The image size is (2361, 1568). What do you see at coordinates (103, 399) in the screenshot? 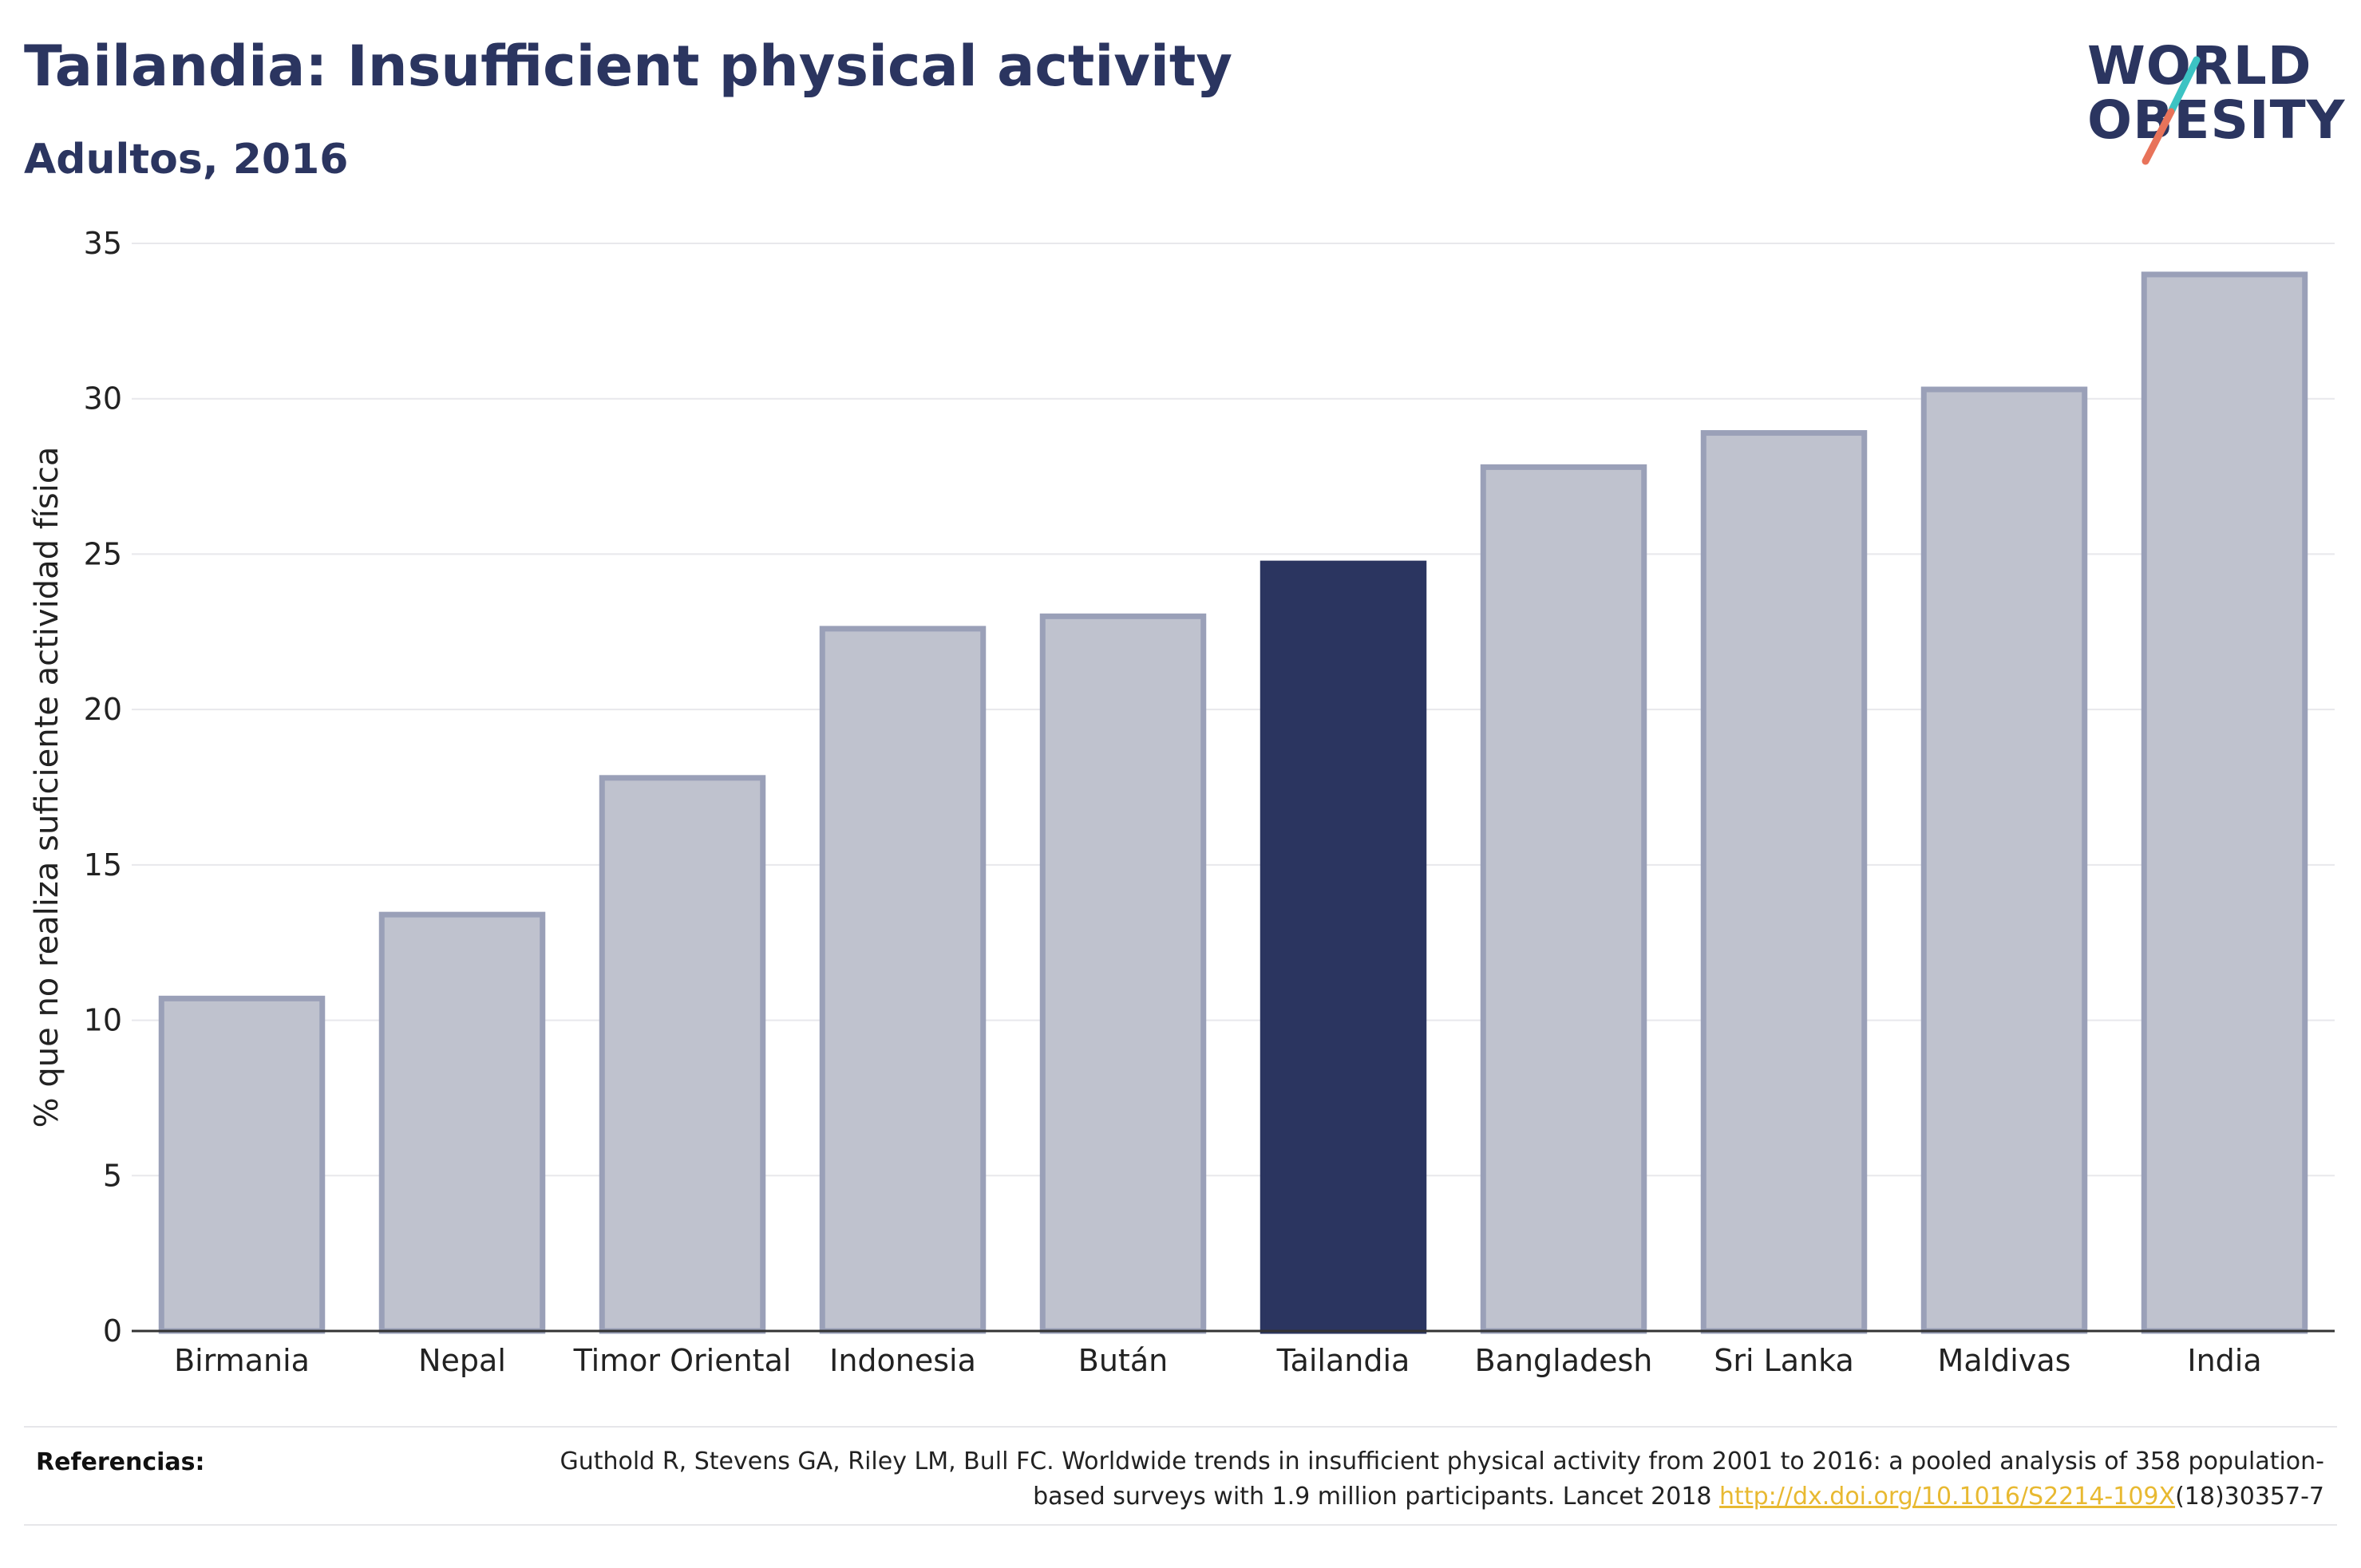
I see `y-tick-label: 30` at bounding box center [103, 399].